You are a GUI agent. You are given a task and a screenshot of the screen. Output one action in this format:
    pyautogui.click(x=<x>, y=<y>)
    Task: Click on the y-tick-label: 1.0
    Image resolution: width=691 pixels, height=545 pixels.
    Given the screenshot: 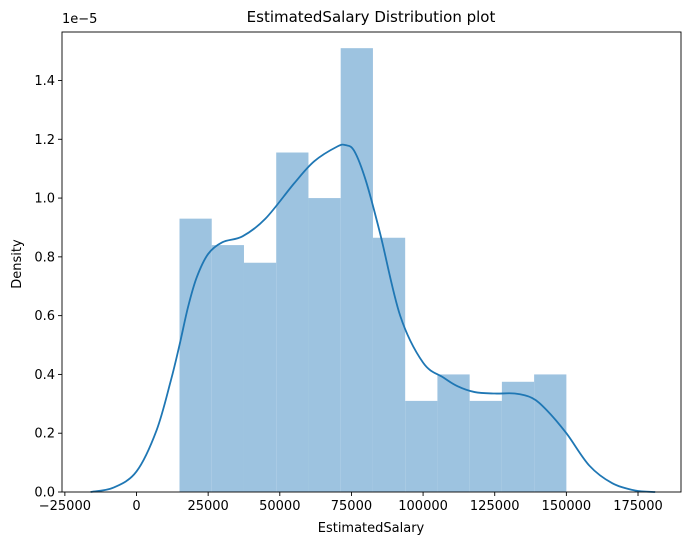 What is the action you would take?
    pyautogui.click(x=44, y=199)
    